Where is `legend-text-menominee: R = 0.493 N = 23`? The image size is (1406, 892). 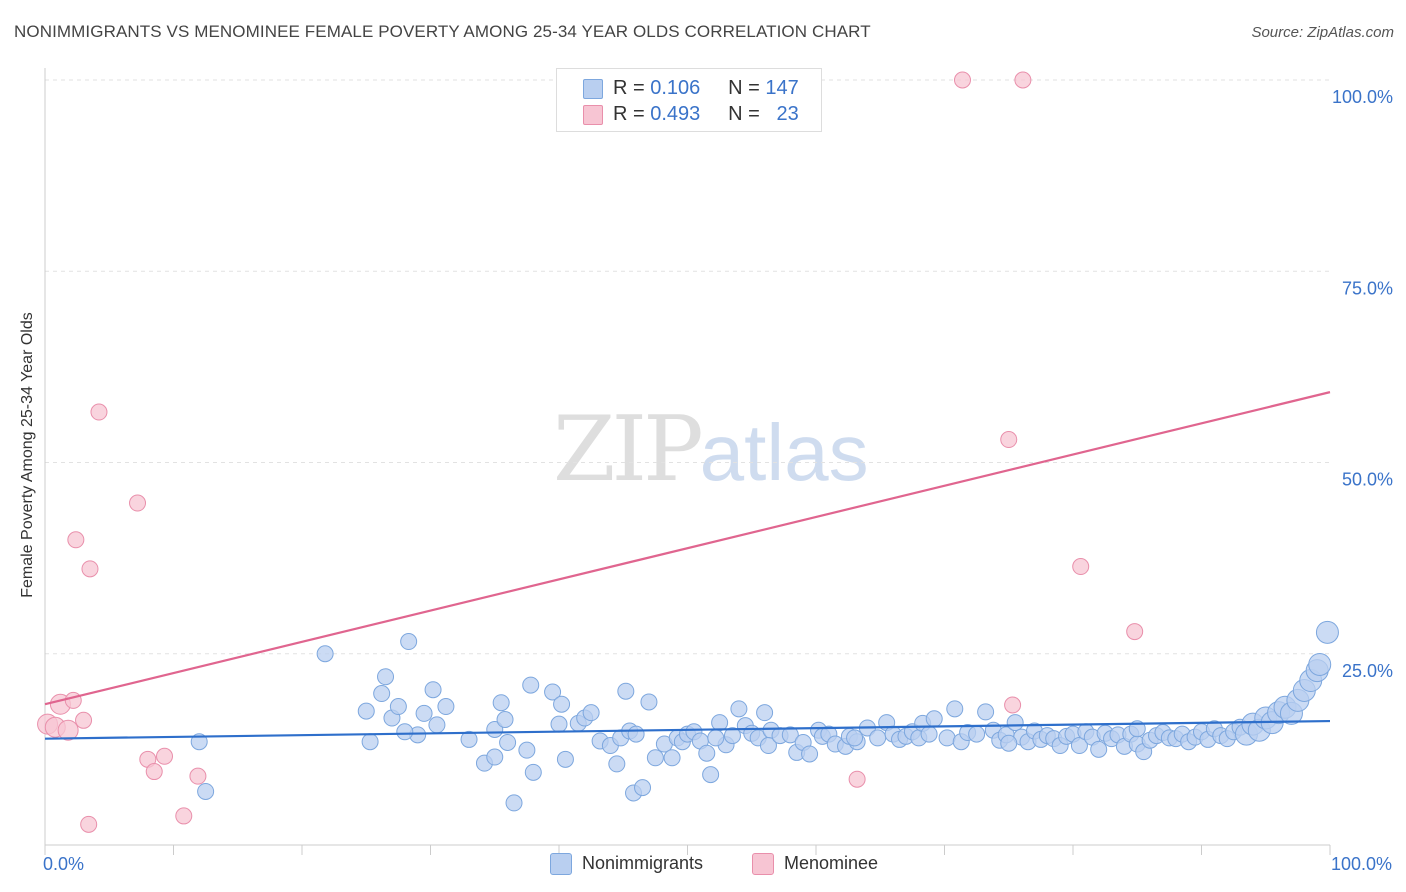 legend-text-menominee: R = 0.493 N = 23 is located at coordinates (706, 114).